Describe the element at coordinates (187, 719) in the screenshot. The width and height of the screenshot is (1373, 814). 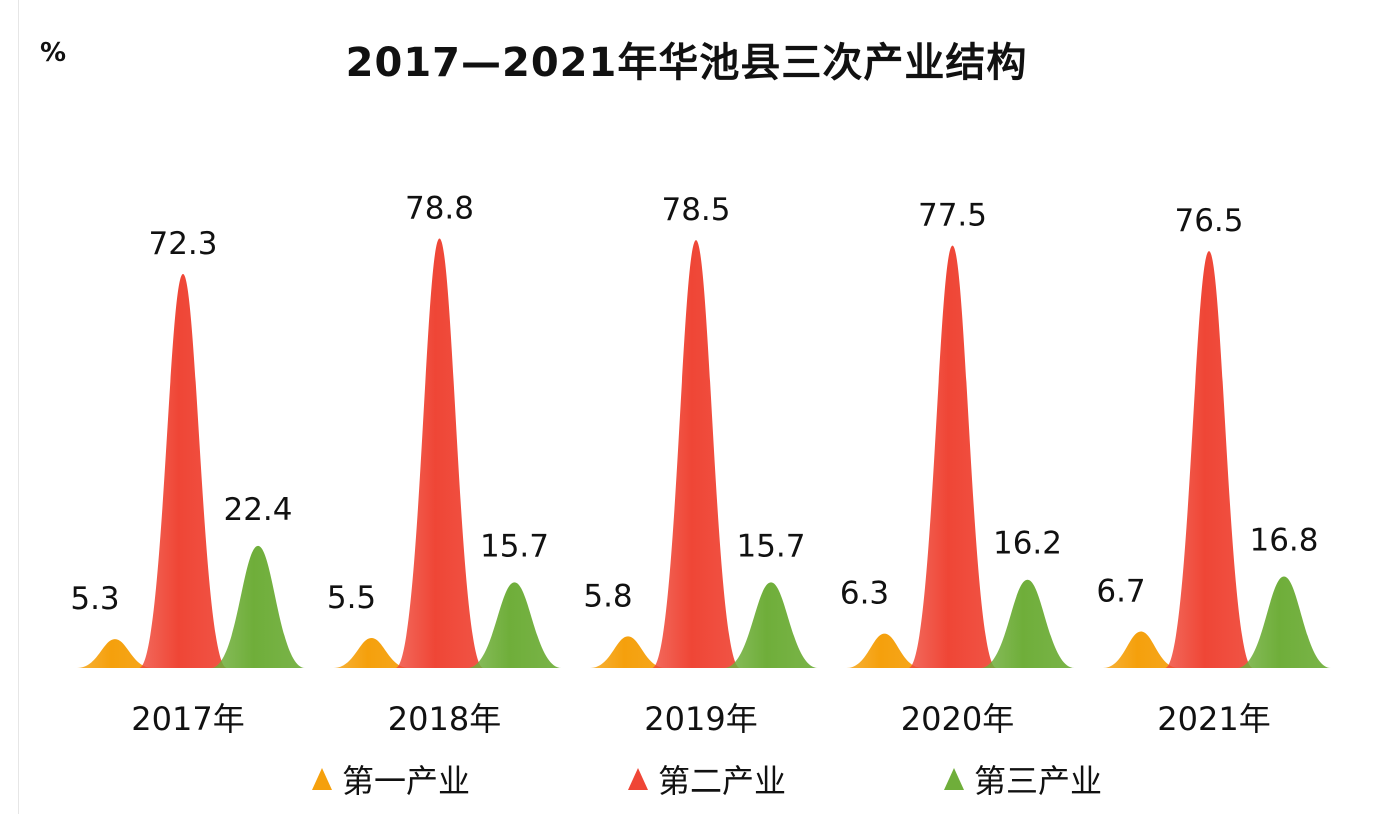
I see `category-label-0: 2017年` at that location.